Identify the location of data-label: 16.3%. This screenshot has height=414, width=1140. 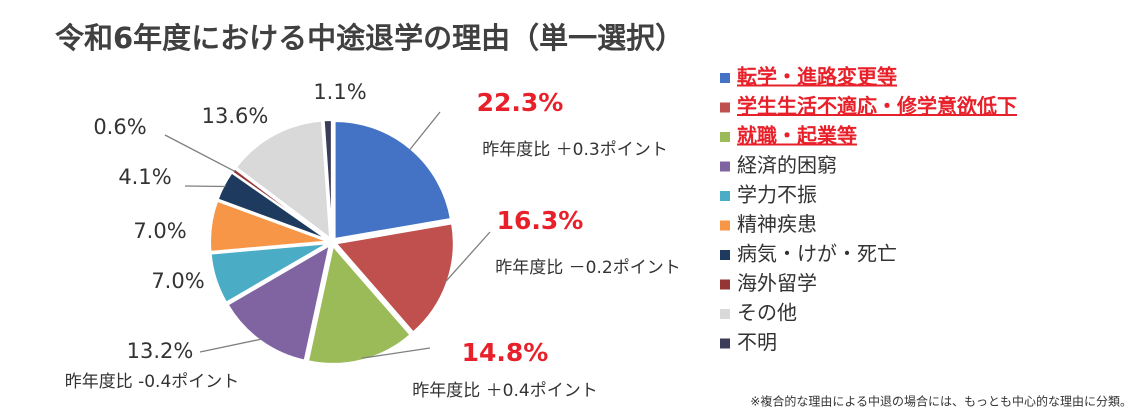
(540, 220).